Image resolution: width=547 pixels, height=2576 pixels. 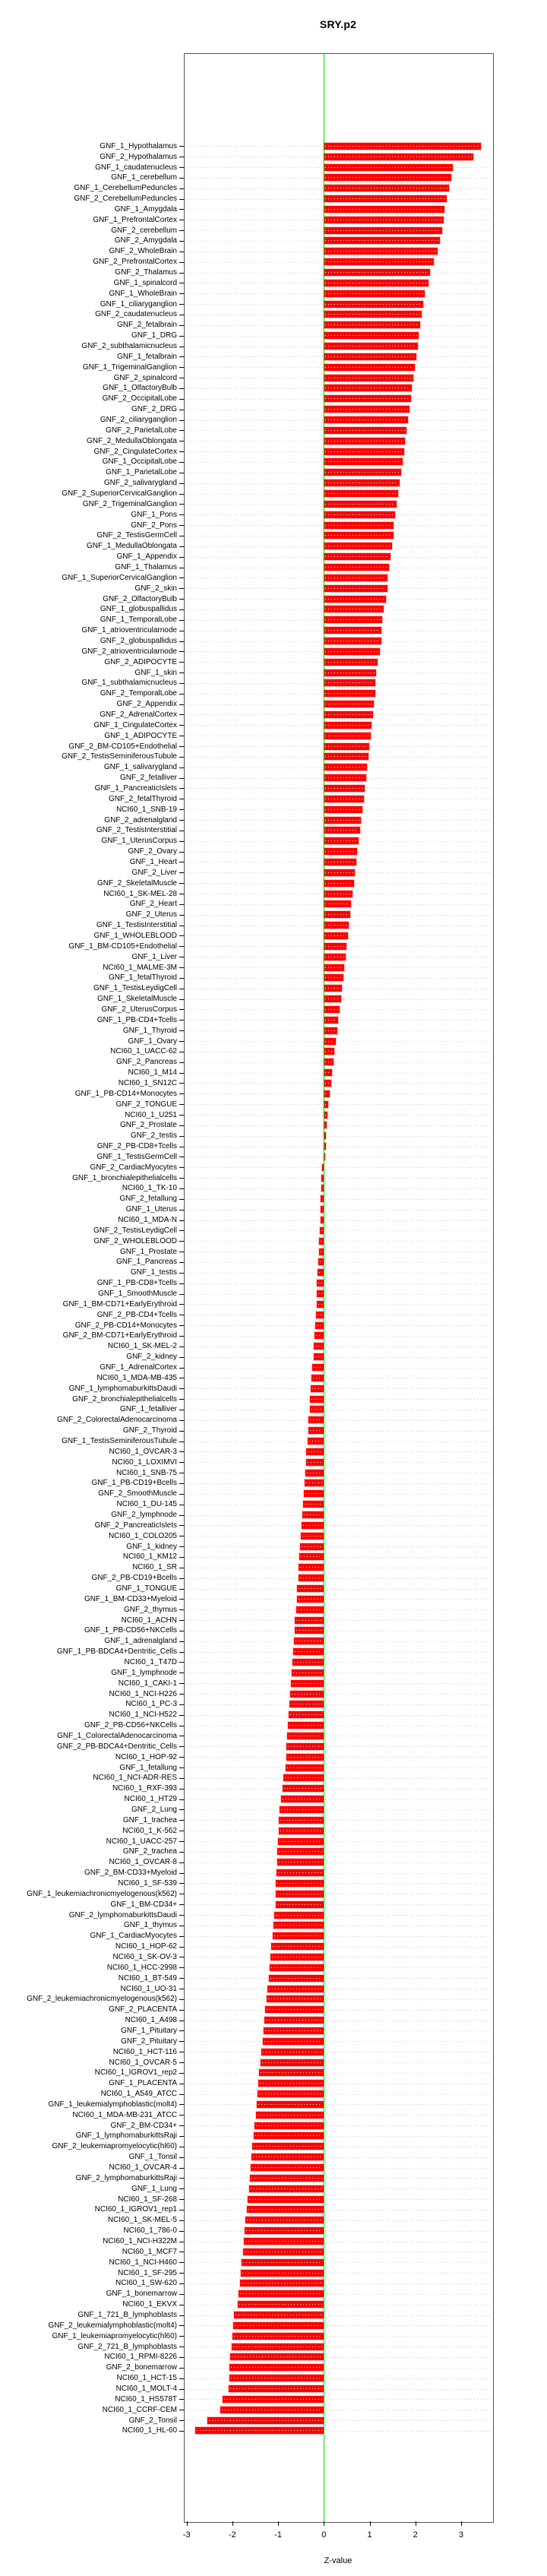 I want to click on y-axis-label: GNF_2_BM-CD105+Endothelial, so click(x=122, y=746).